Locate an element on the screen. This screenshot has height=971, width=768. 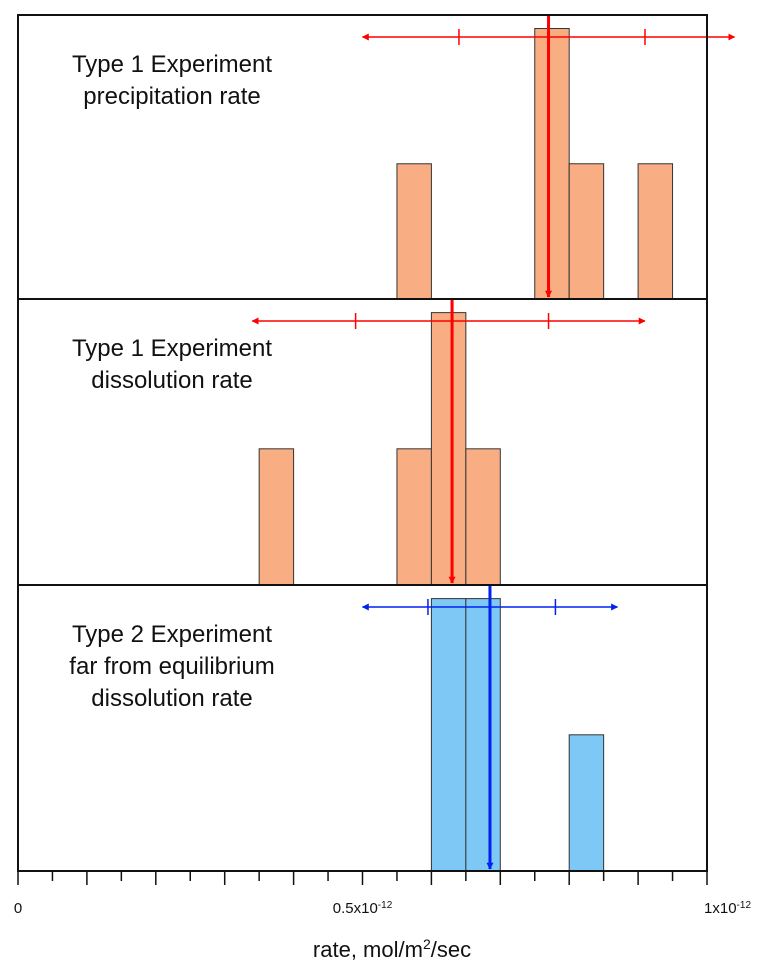
x-axis-tick-labels: 0 0.5x10⁻¹² 1x10⁻¹² is located at coordinates (383, 909).